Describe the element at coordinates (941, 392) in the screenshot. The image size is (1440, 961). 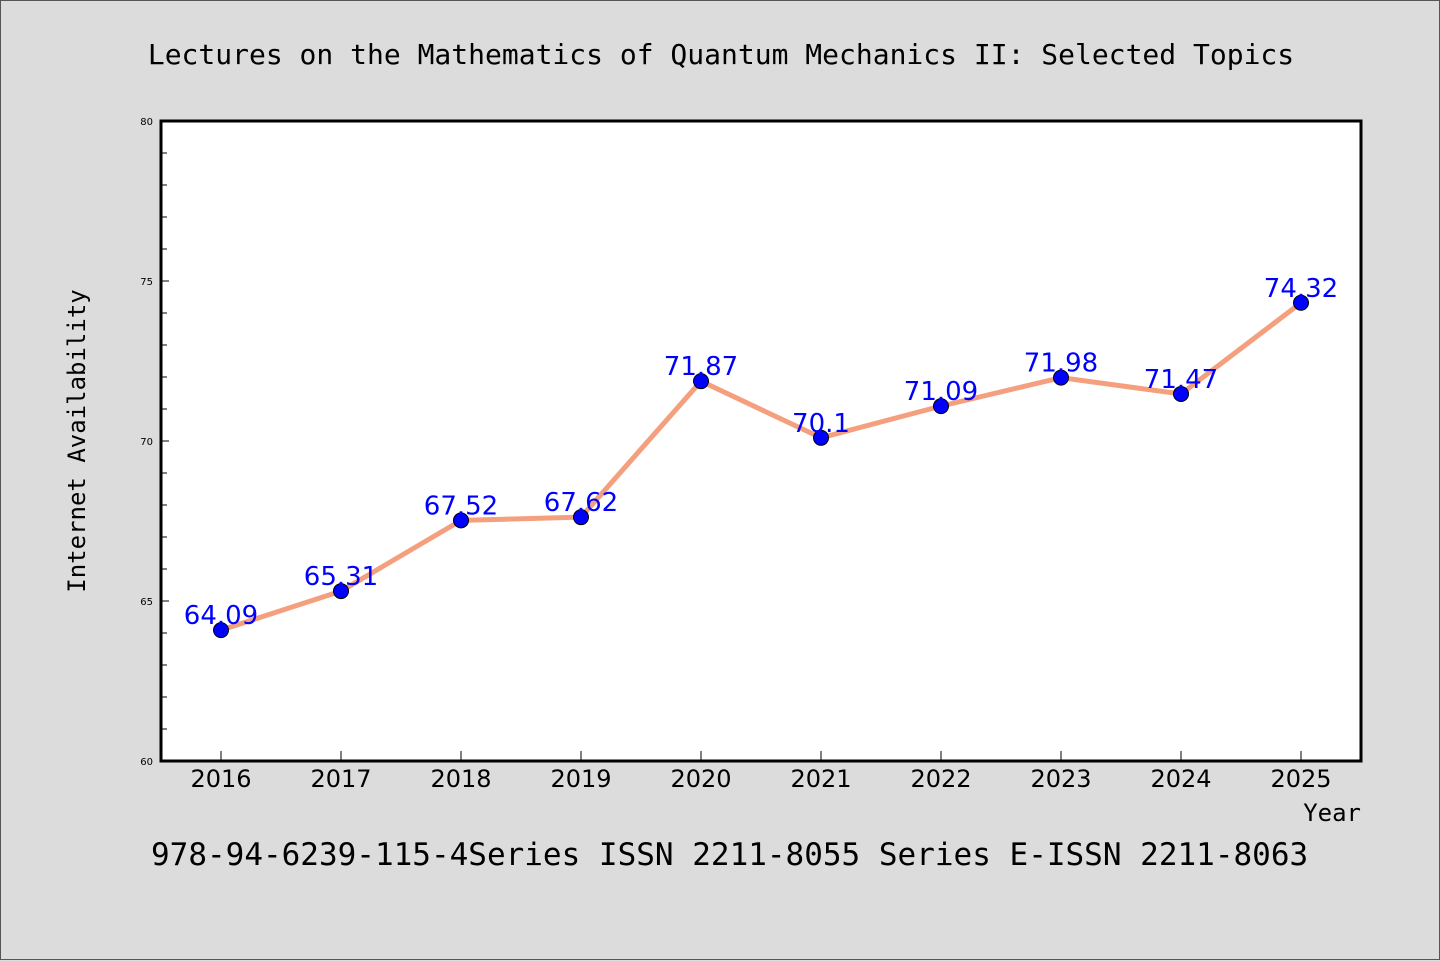
I see `data-label: 71.09` at that location.